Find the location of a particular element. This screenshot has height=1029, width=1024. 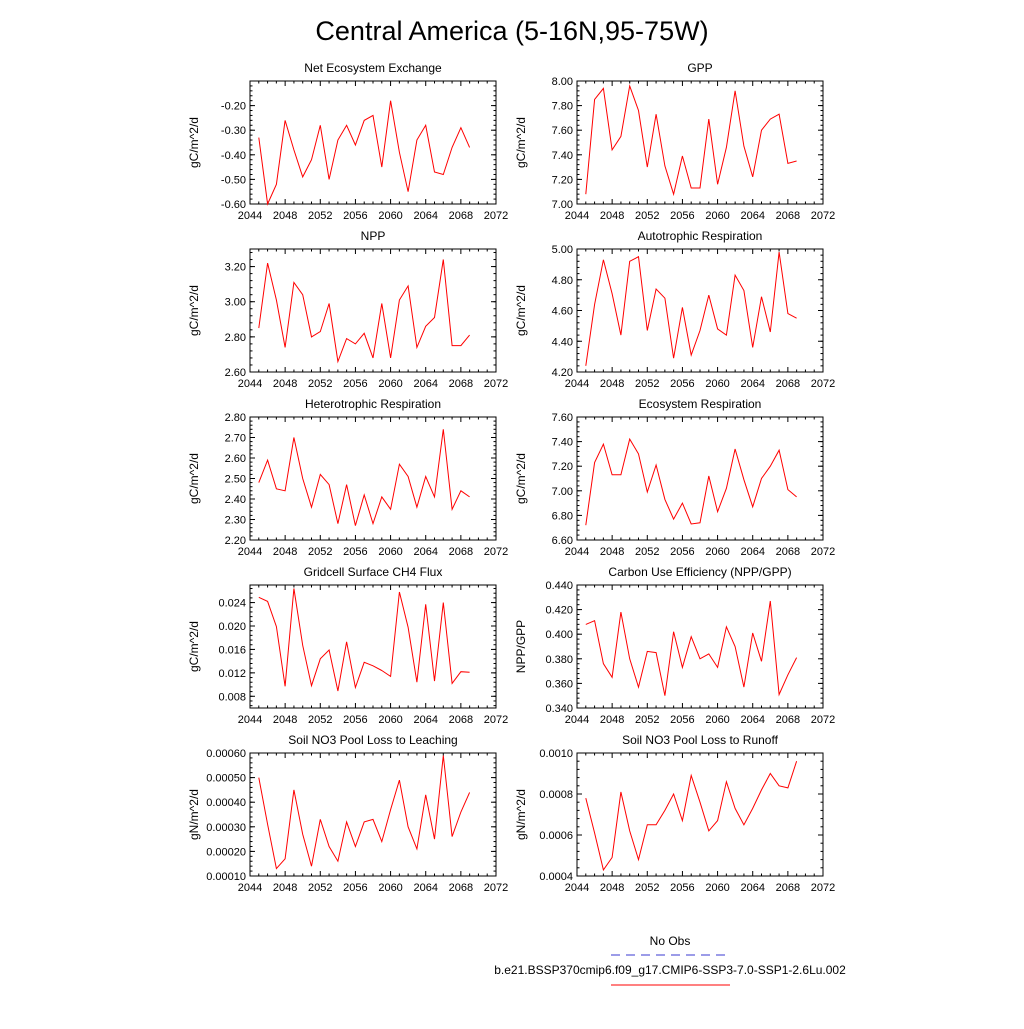

y-tick-label: 0.00020 is located at coordinates (226, 852).